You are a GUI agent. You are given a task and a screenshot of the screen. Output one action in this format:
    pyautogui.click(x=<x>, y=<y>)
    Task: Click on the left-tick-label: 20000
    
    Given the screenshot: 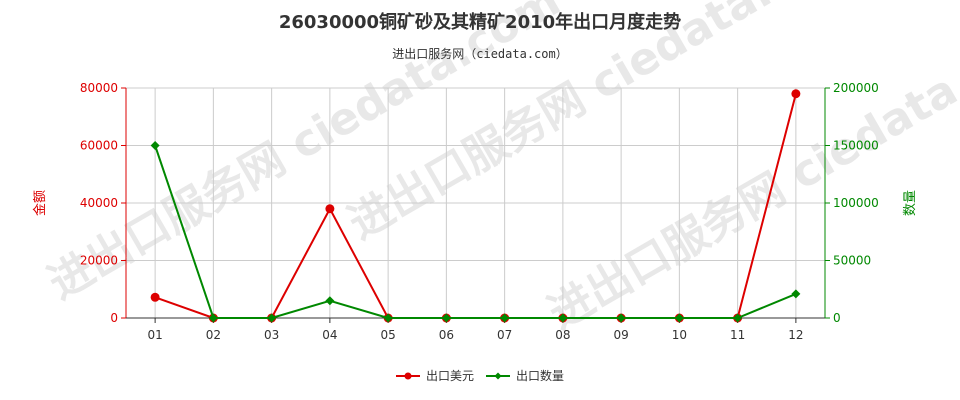 What is the action you would take?
    pyautogui.click(x=99, y=261)
    